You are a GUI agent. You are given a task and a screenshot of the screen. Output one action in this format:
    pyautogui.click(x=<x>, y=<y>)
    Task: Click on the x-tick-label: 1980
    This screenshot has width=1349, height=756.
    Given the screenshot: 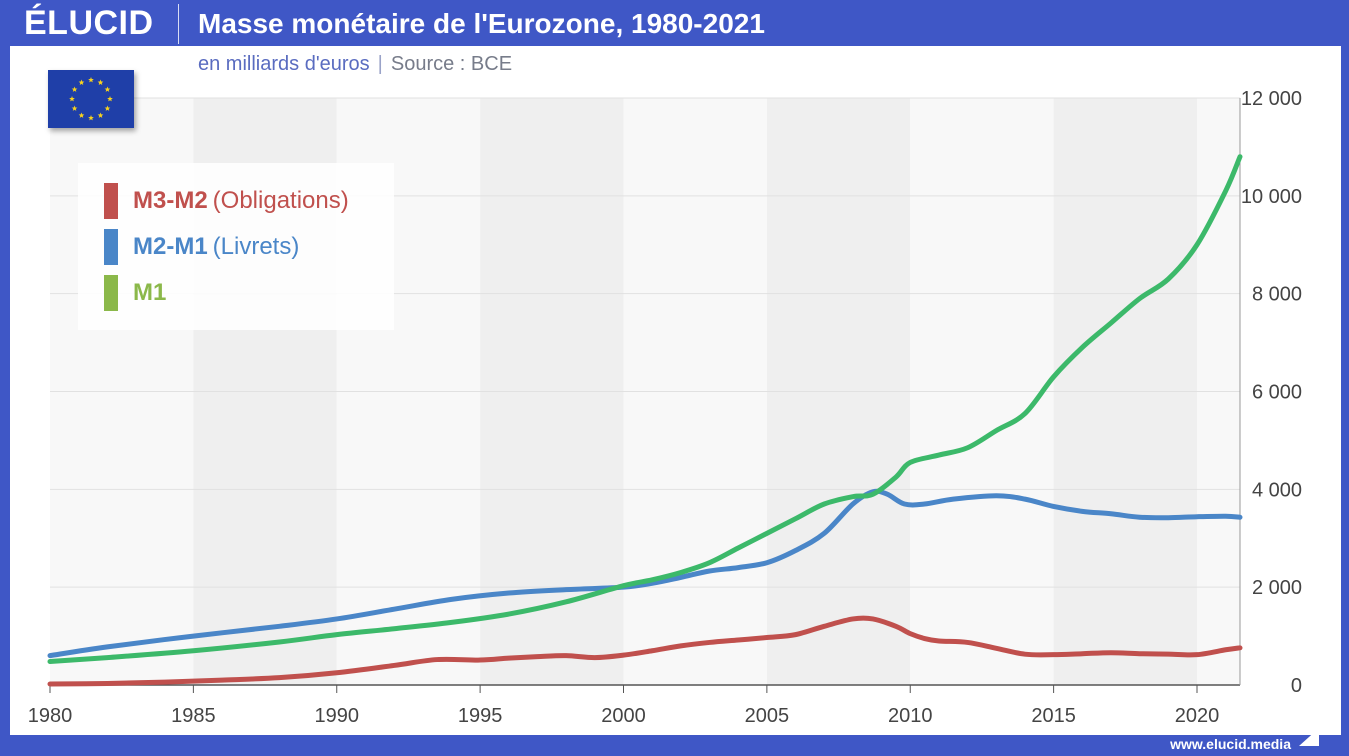 What is the action you would take?
    pyautogui.click(x=50, y=716)
    